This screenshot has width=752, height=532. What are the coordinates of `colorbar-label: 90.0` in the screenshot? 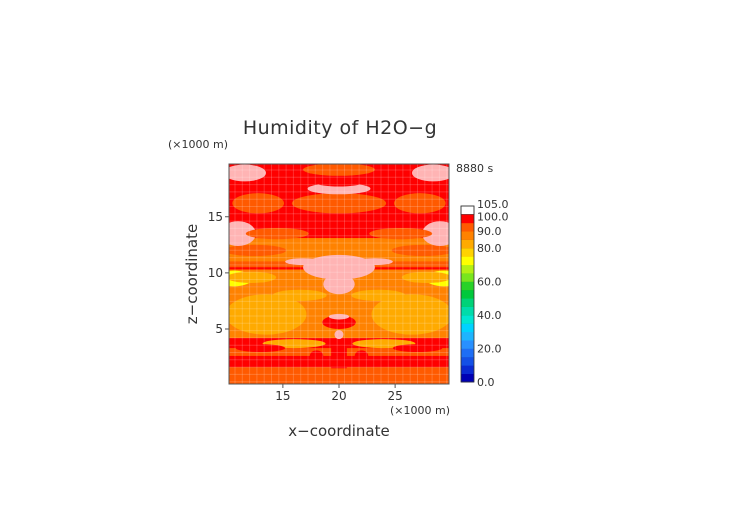 It's located at (489, 231).